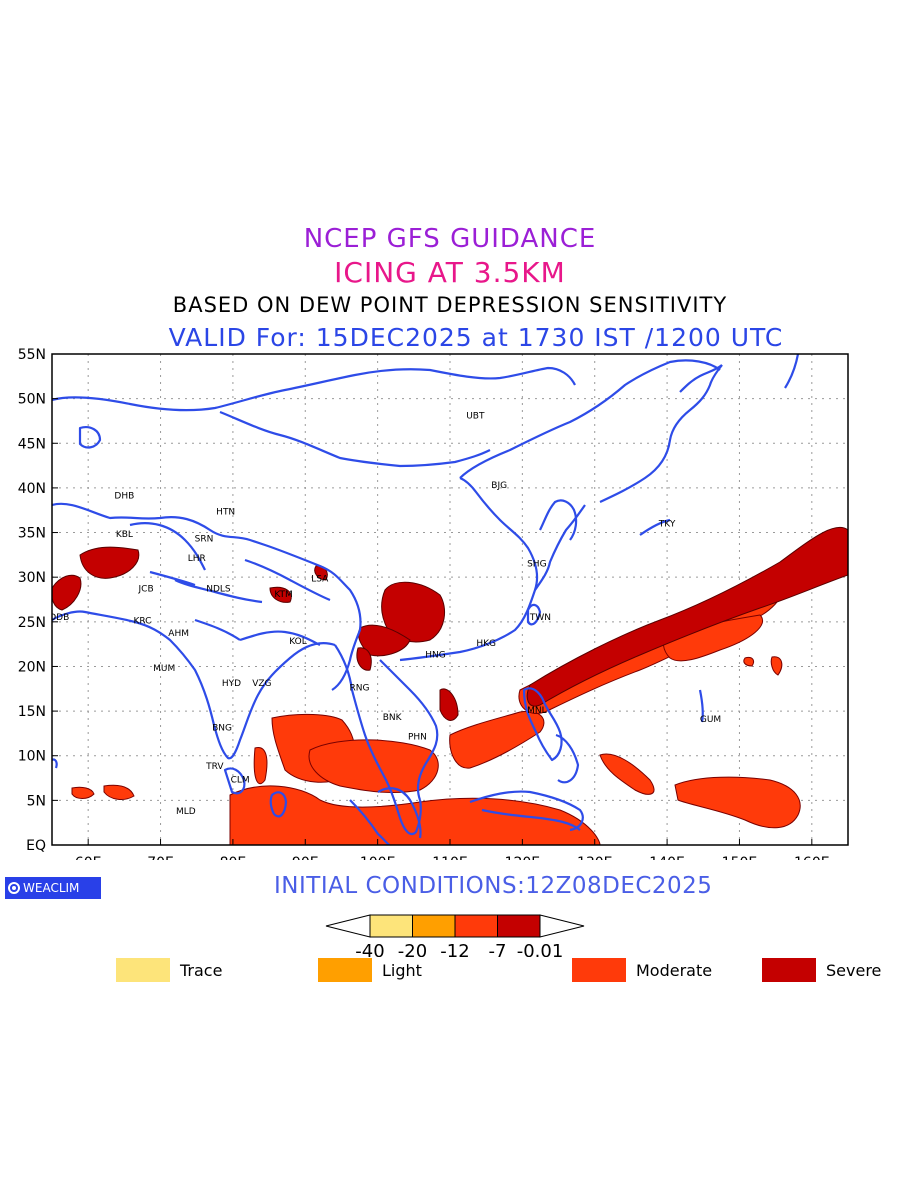 Image resolution: width=900 pixels, height=1200 pixels. What do you see at coordinates (32, 623) in the screenshot?
I see `y-tick-label: 25N` at bounding box center [32, 623].